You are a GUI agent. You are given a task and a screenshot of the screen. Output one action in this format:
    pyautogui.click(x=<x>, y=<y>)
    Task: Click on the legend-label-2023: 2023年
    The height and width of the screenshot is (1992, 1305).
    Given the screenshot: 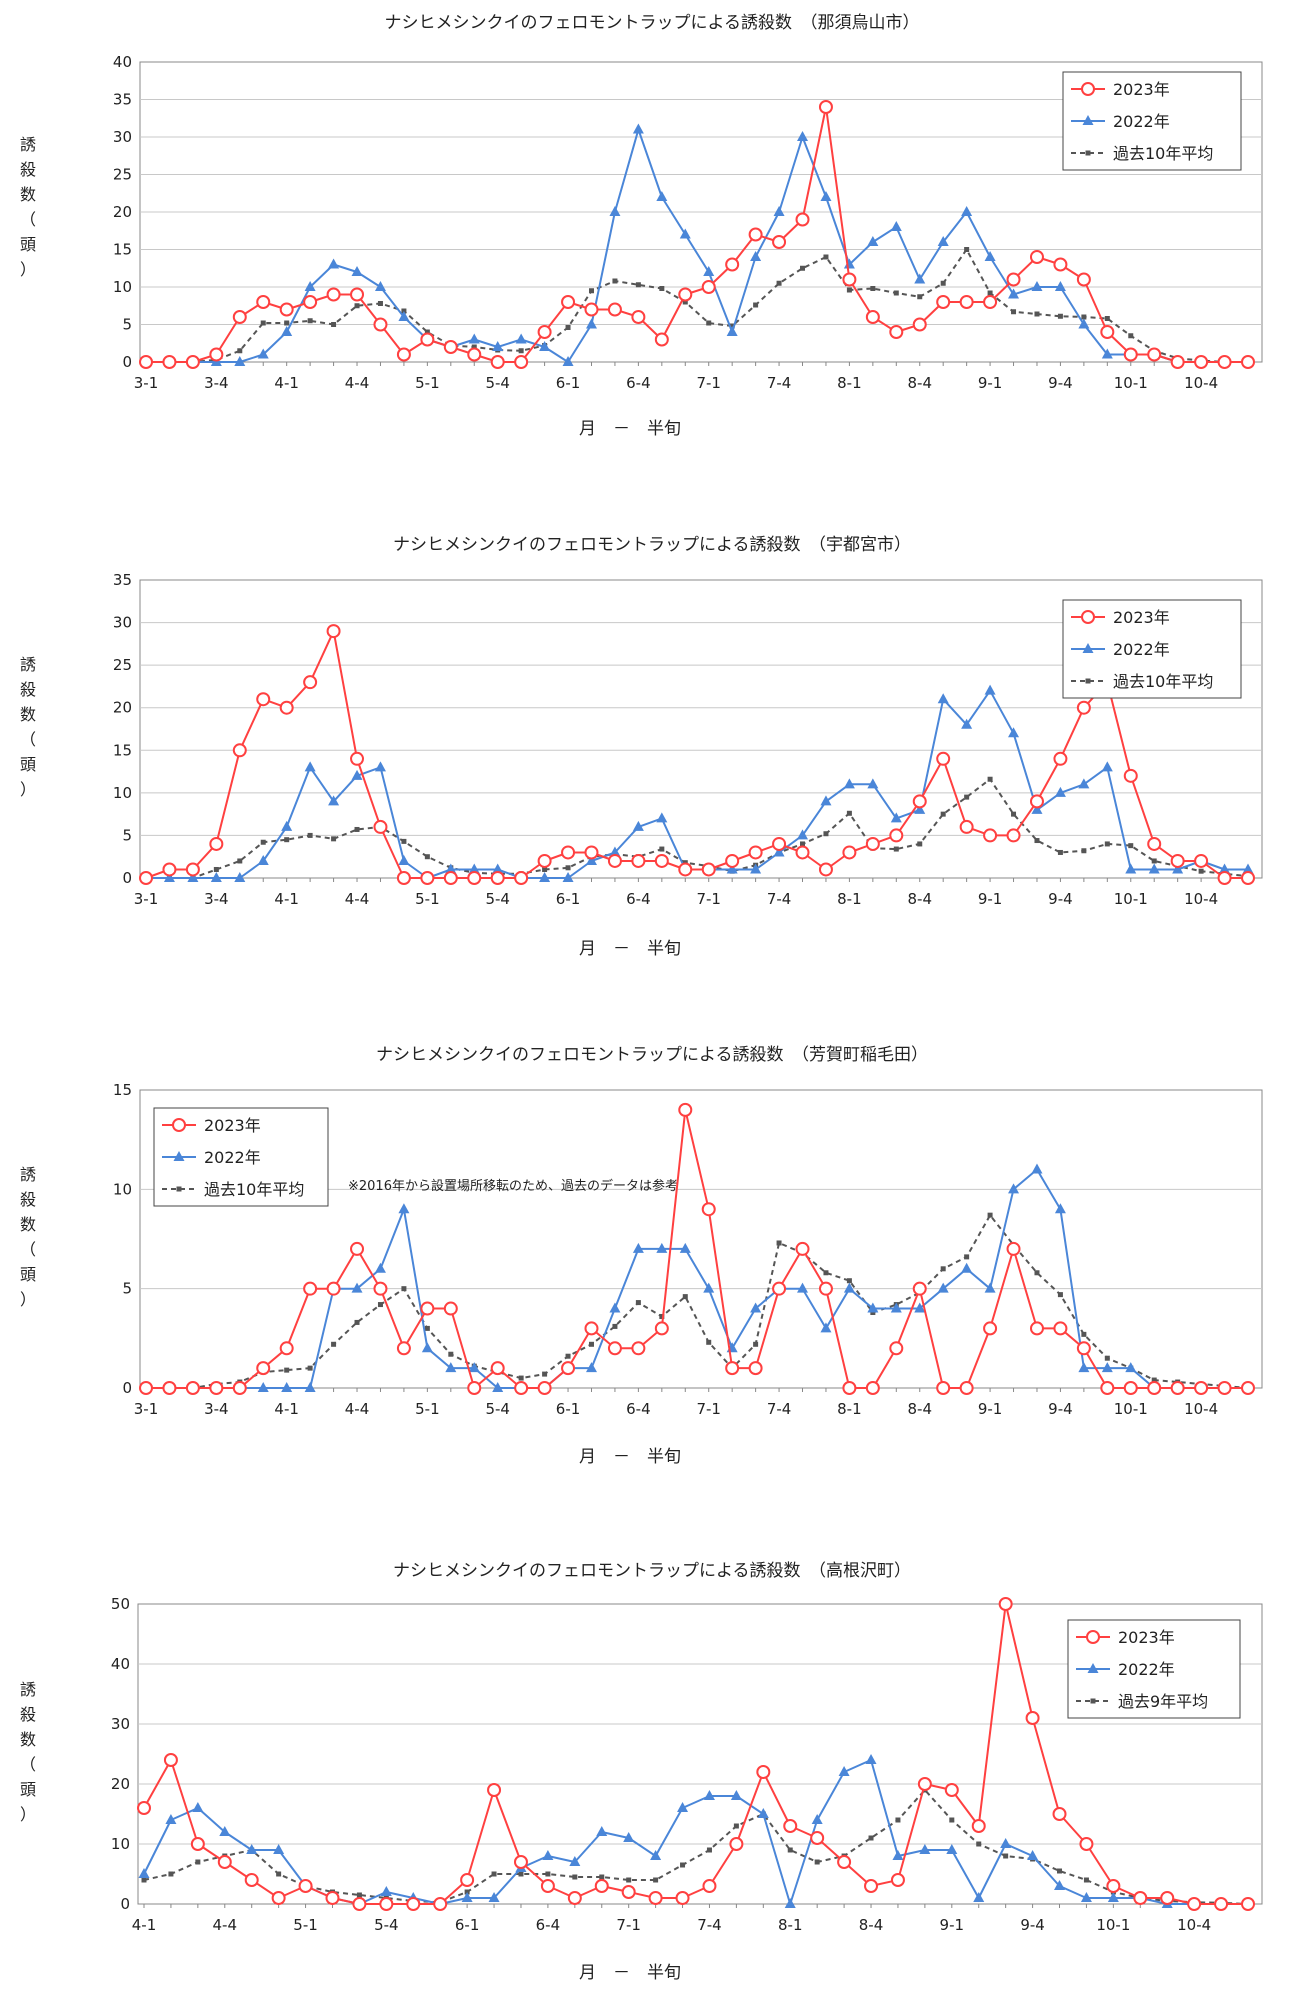 What is the action you would take?
    pyautogui.click(x=232, y=1125)
    